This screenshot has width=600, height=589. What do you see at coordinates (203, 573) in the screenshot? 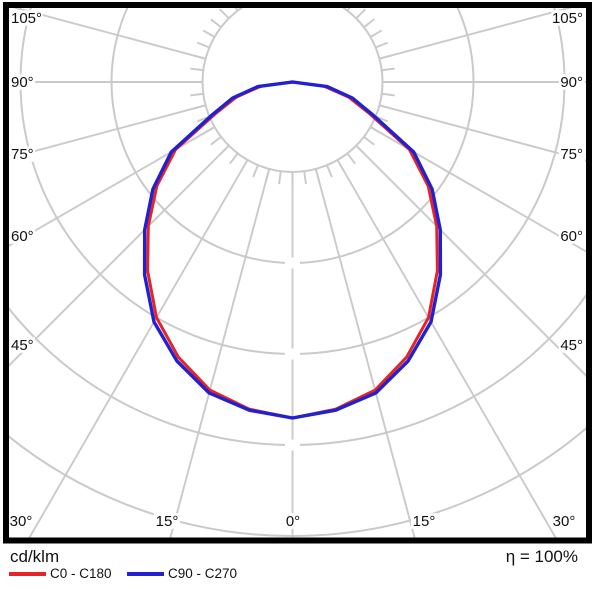
I see `legend-label-c90-c270: C90 - C270` at bounding box center [203, 573].